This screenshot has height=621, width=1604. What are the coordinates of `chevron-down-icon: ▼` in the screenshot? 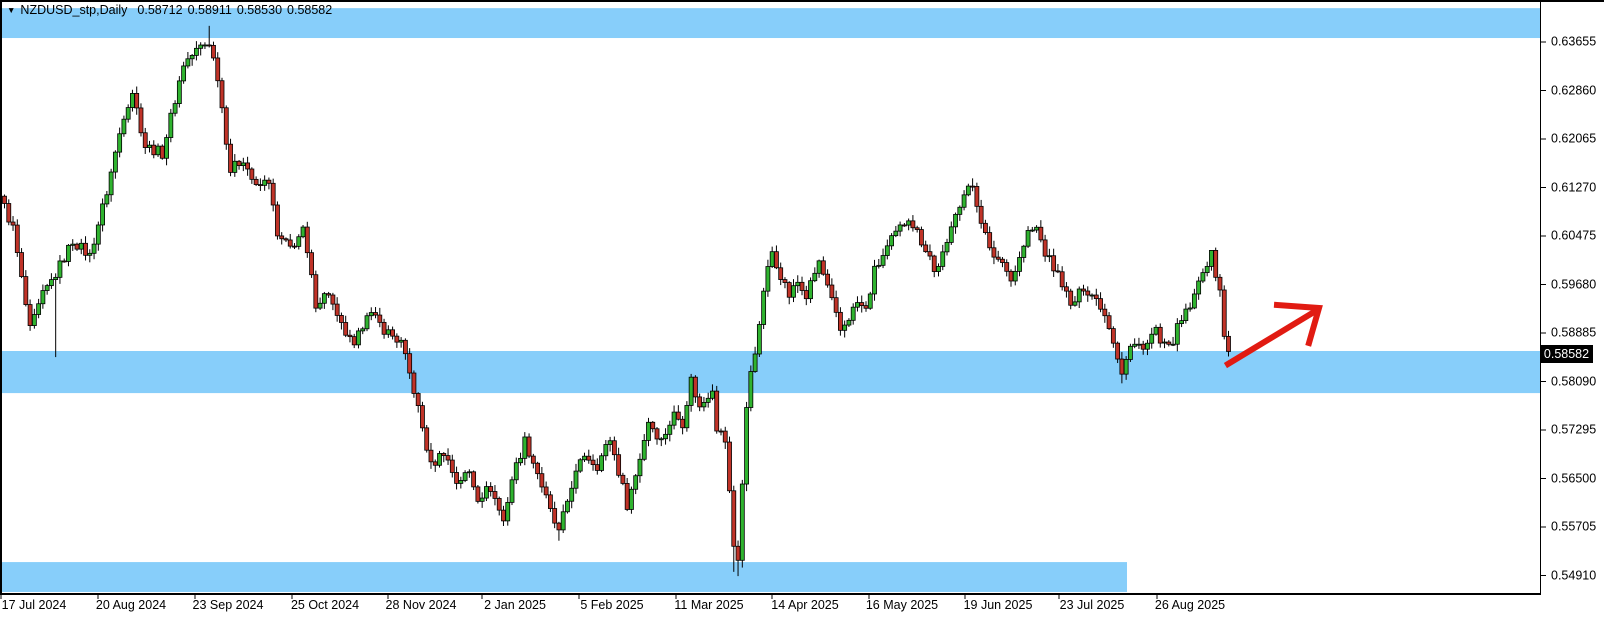 It's located at (11, 10).